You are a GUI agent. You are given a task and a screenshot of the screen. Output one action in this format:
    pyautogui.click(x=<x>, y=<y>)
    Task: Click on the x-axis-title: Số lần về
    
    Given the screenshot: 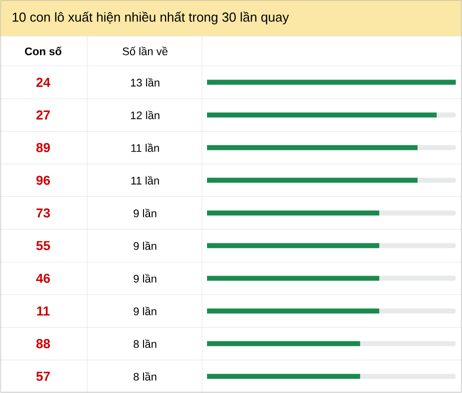 What is the action you would take?
    pyautogui.click(x=145, y=51)
    